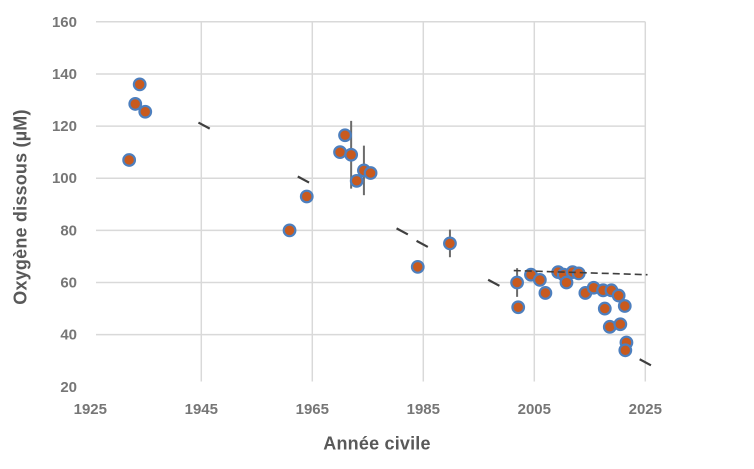 Image resolution: width=754 pixels, height=469 pixels. I want to click on x-tick-label: 2005, so click(534, 409).